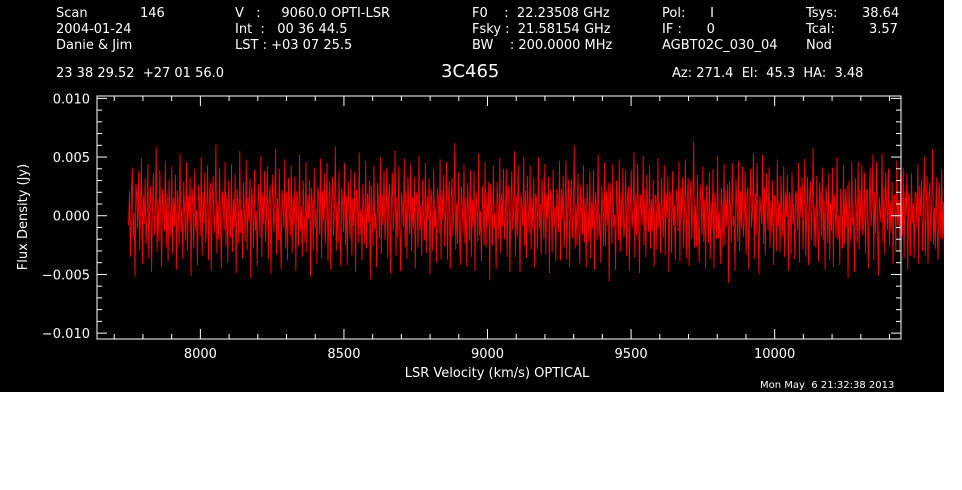 The height and width of the screenshot is (490, 962). What do you see at coordinates (487, 354) in the screenshot?
I see `x-tick-label: 9000` at bounding box center [487, 354].